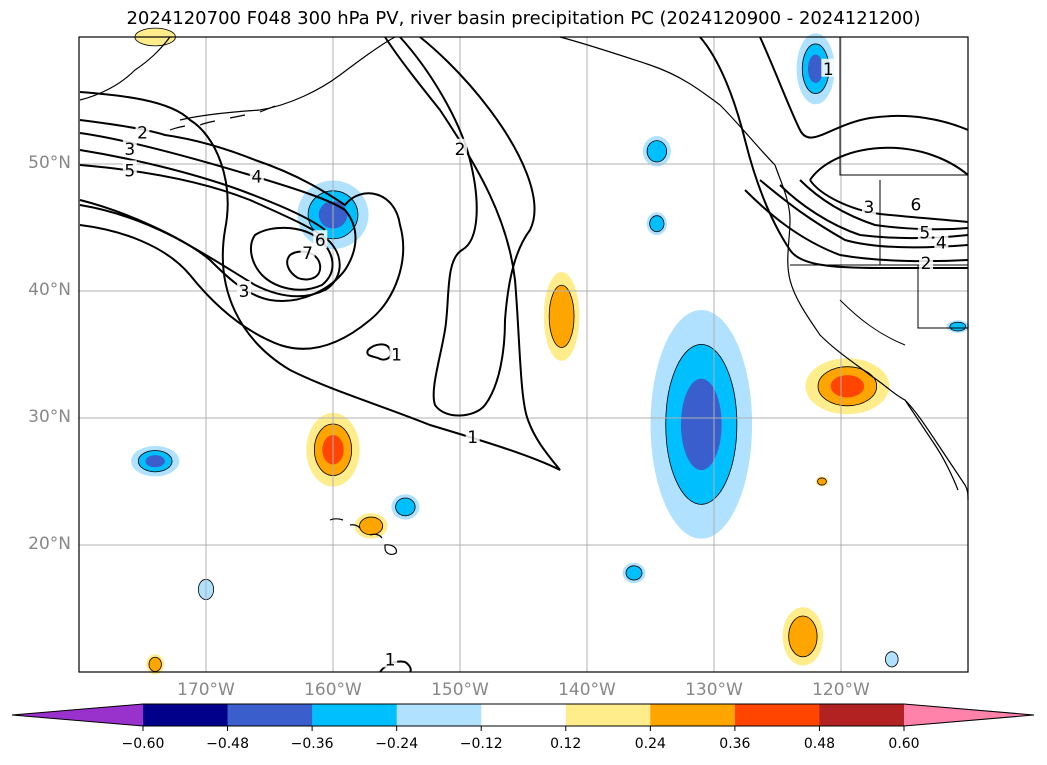  I want to click on pv-contour-label-16: 2, so click(926, 264).